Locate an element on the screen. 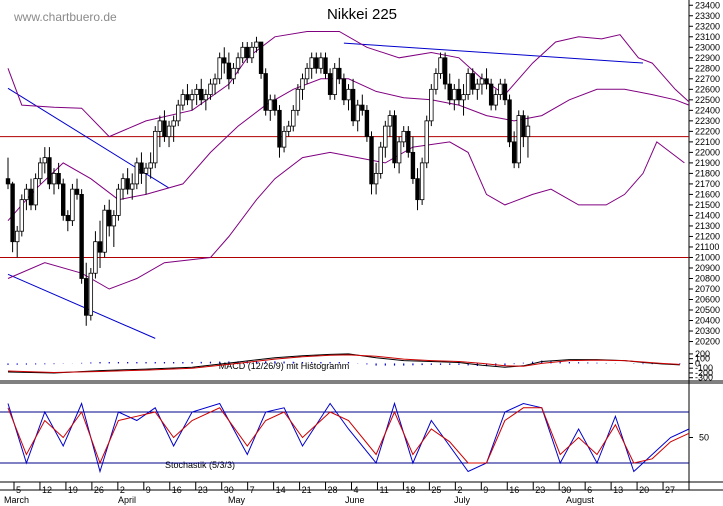  macd-y-tick-label: -200 is located at coordinates (704, 373).